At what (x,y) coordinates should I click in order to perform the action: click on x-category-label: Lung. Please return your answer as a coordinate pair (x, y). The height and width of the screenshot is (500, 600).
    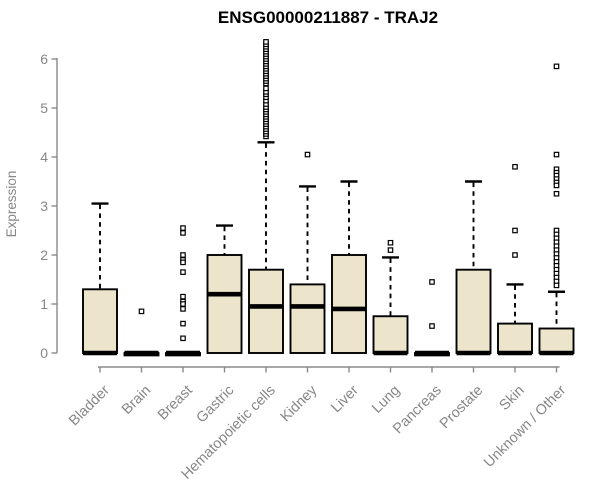
    Looking at the image, I should click on (386, 400).